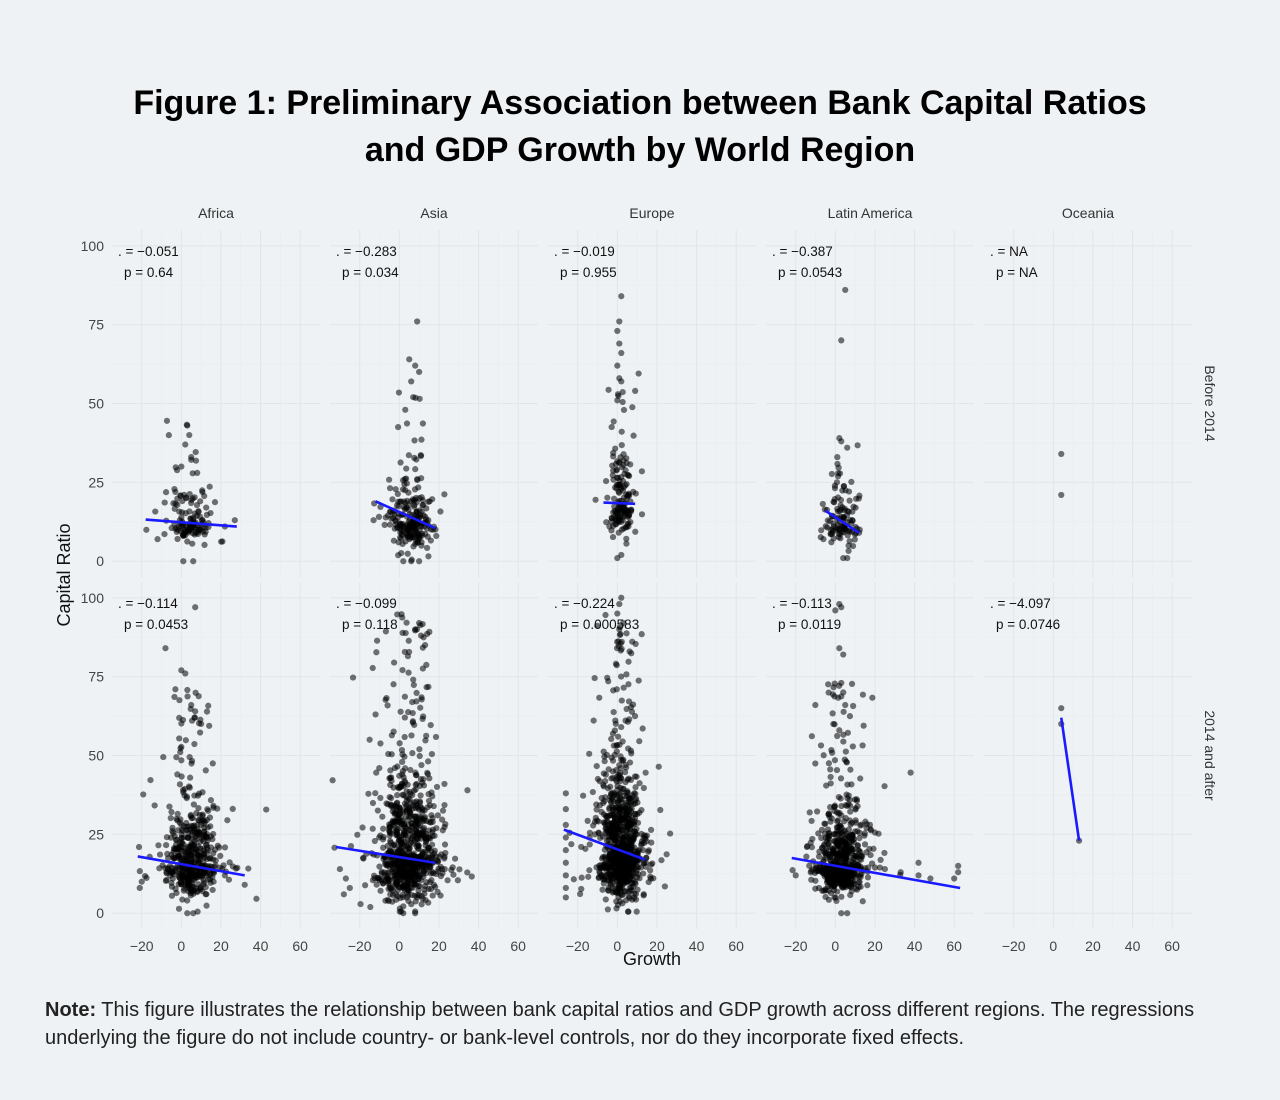  What do you see at coordinates (370, 624) in the screenshot?
I see `stat-p-value: p = 0.118` at bounding box center [370, 624].